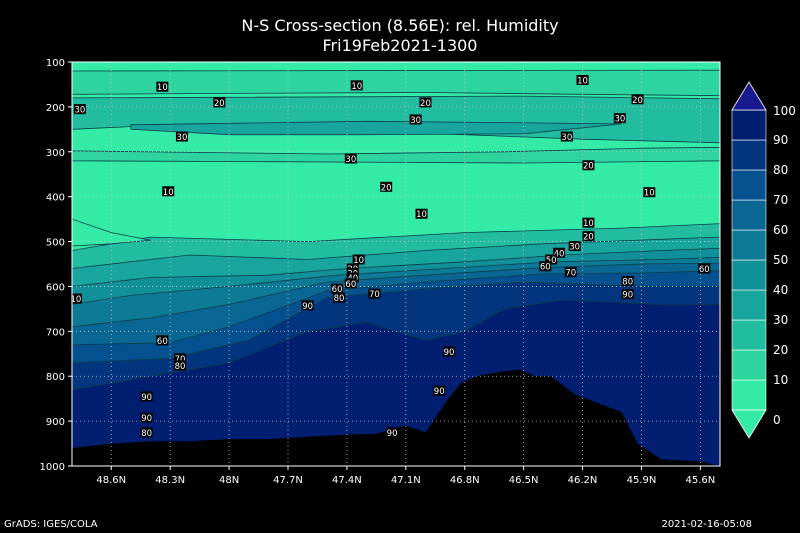 The width and height of the screenshot is (800, 533). Describe the element at coordinates (642, 480) in the screenshot. I see `x-tick-label: 45.9N` at that location.